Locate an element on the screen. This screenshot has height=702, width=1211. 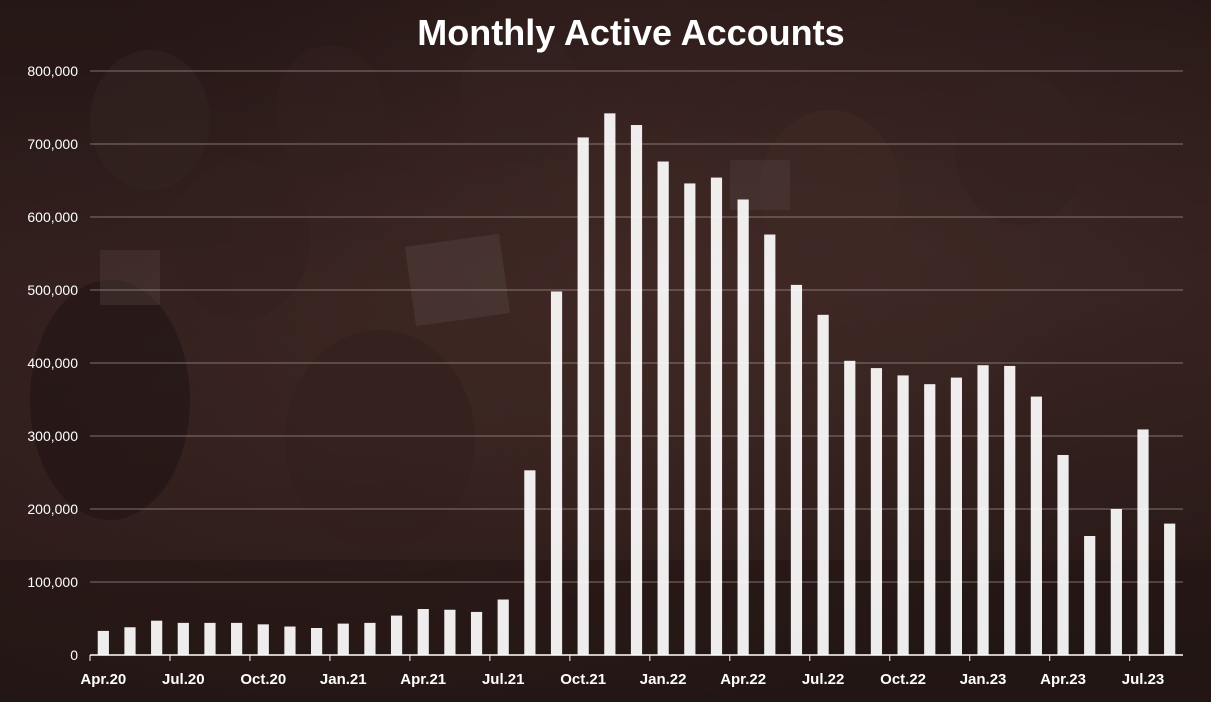
x-tick-label: Apr.23 is located at coordinates (1063, 679).